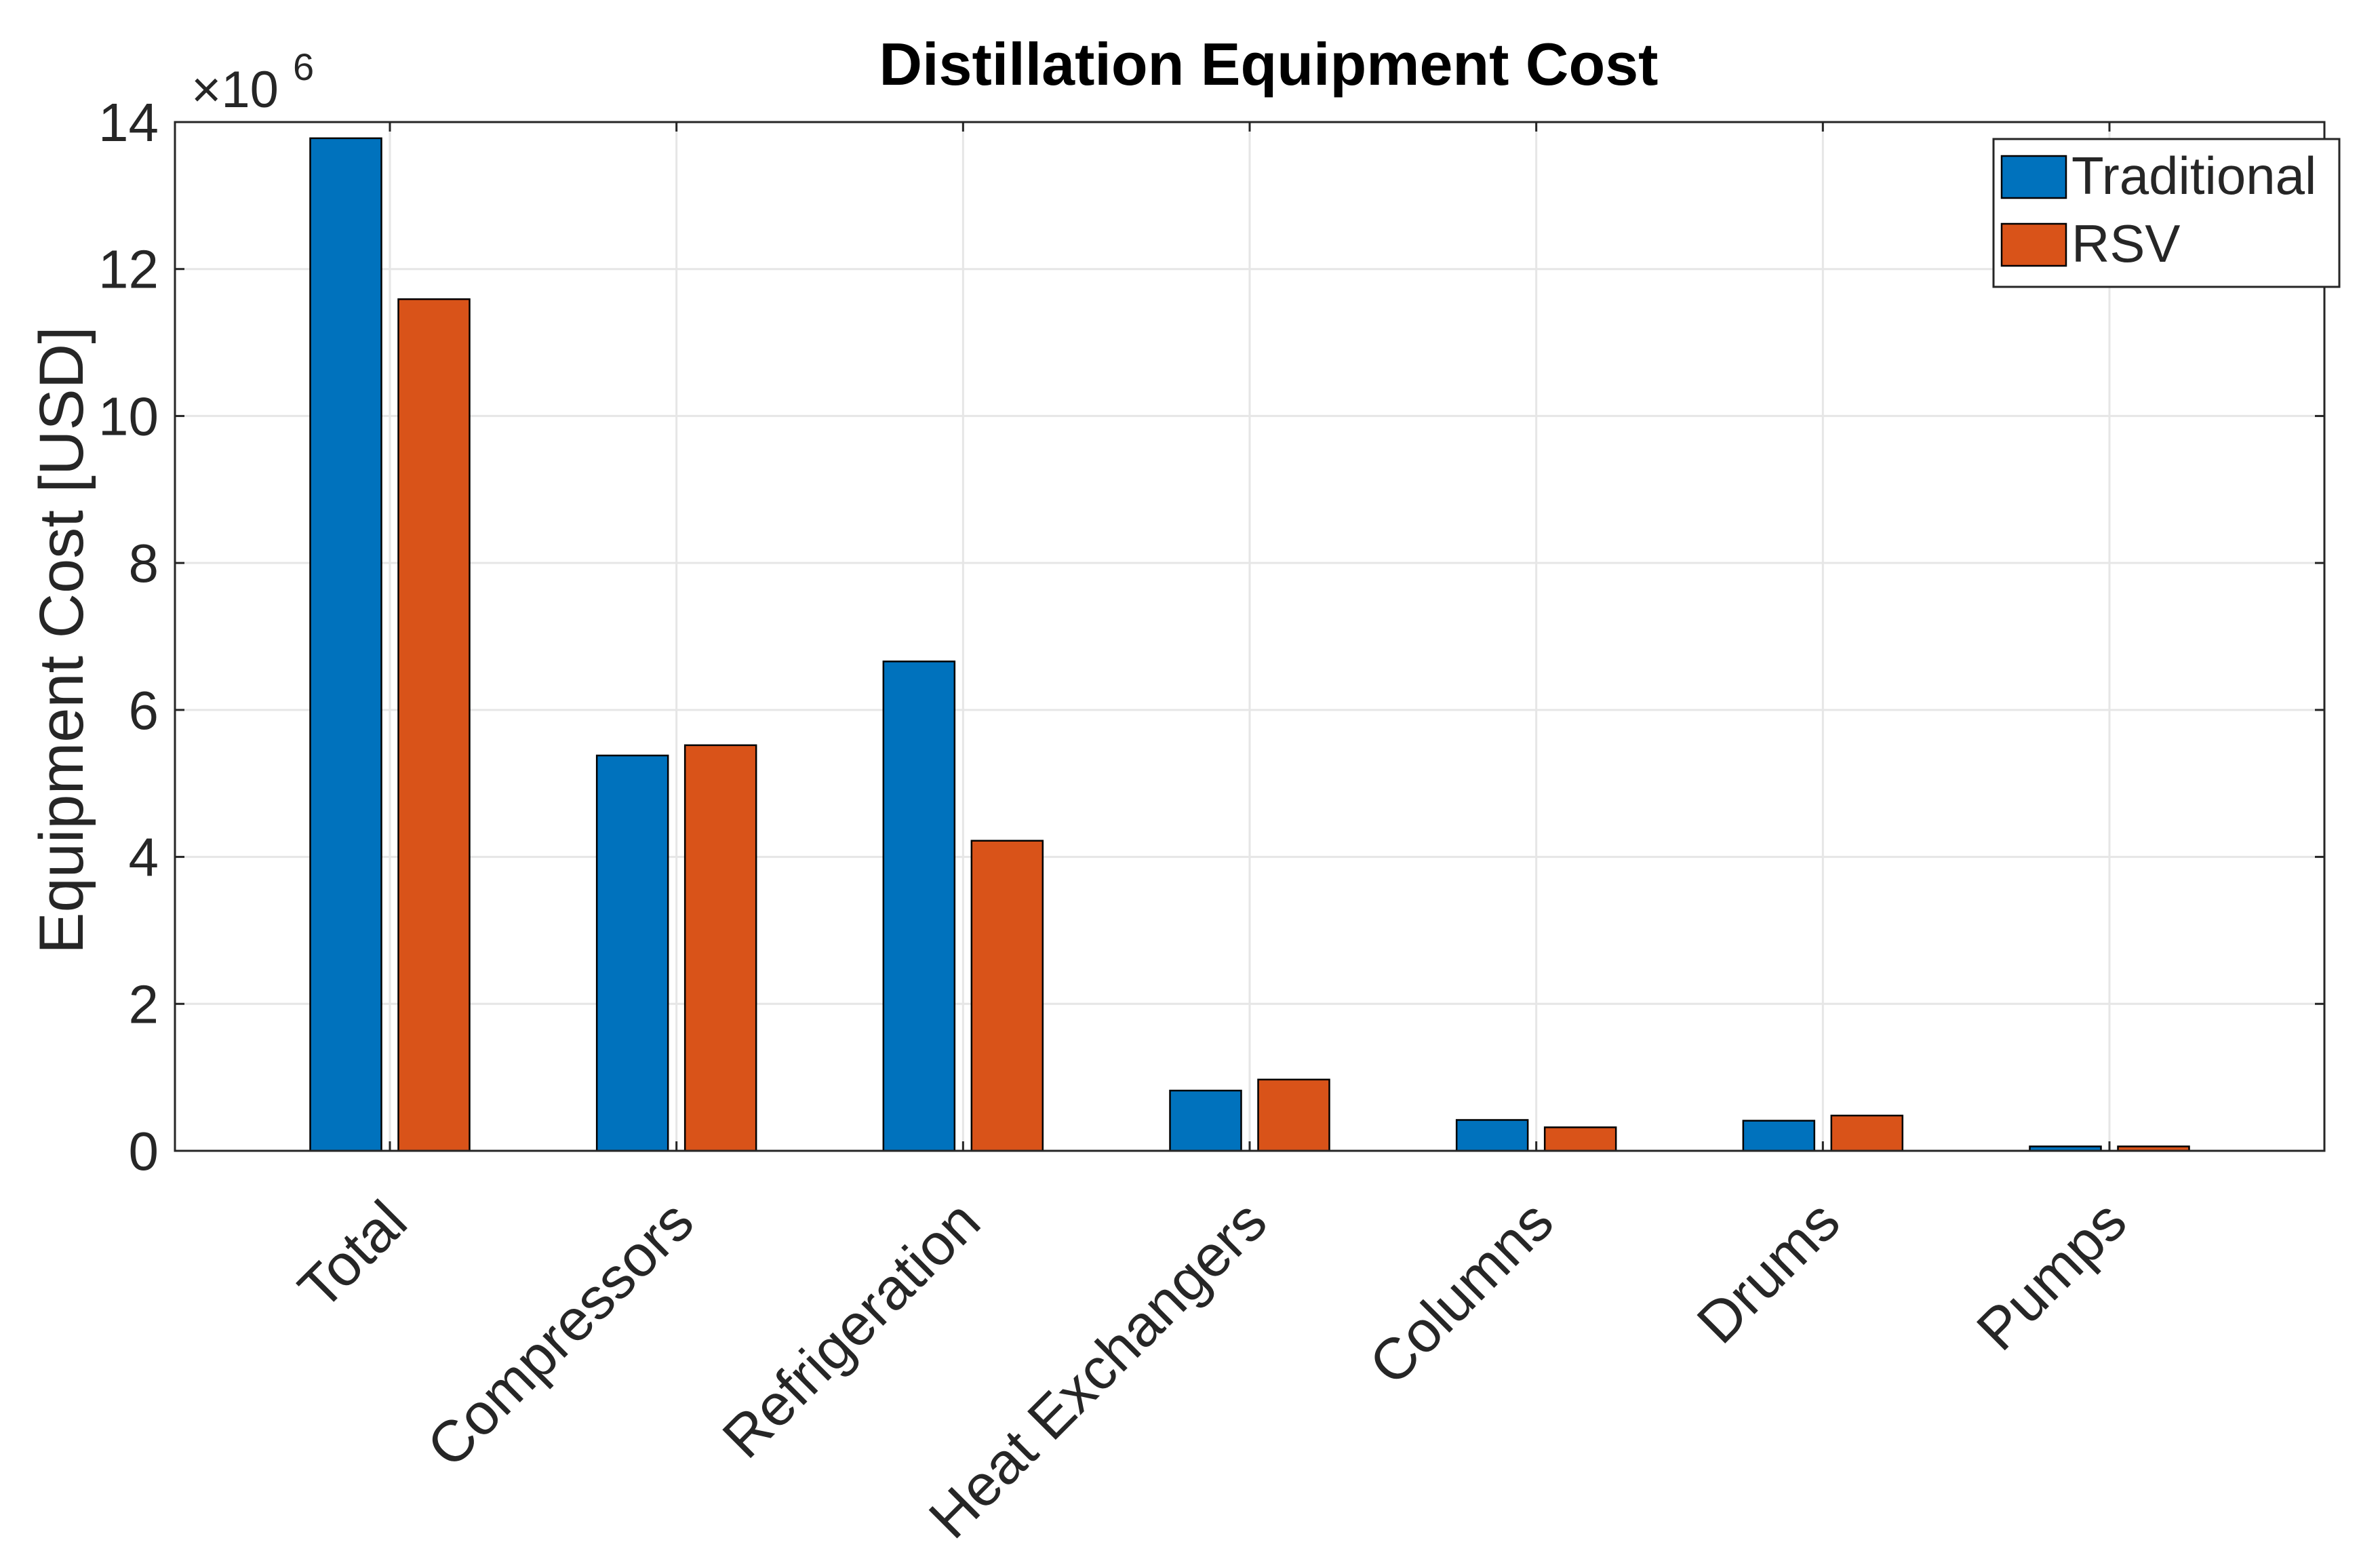 The image size is (2380, 1555). Describe the element at coordinates (2125, 244) in the screenshot. I see `legend-label-rsv: RSV` at that location.